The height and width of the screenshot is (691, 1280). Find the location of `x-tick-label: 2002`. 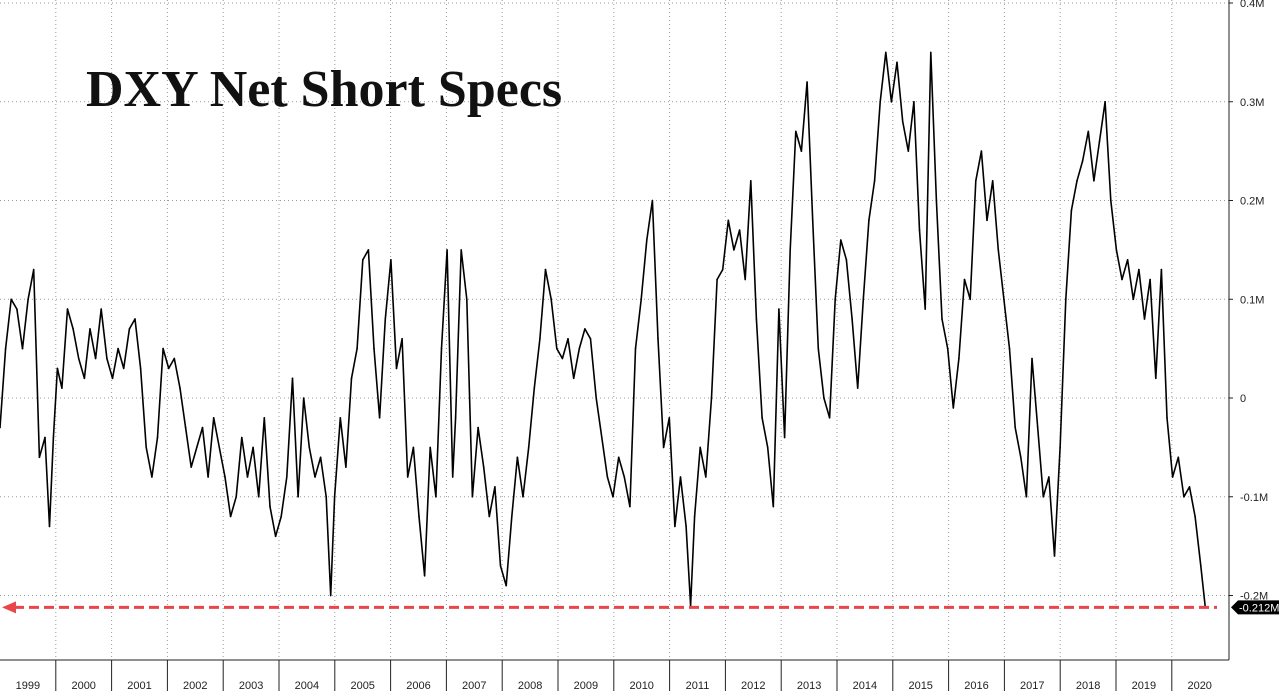

x-tick-label: 2002 is located at coordinates (195, 685).